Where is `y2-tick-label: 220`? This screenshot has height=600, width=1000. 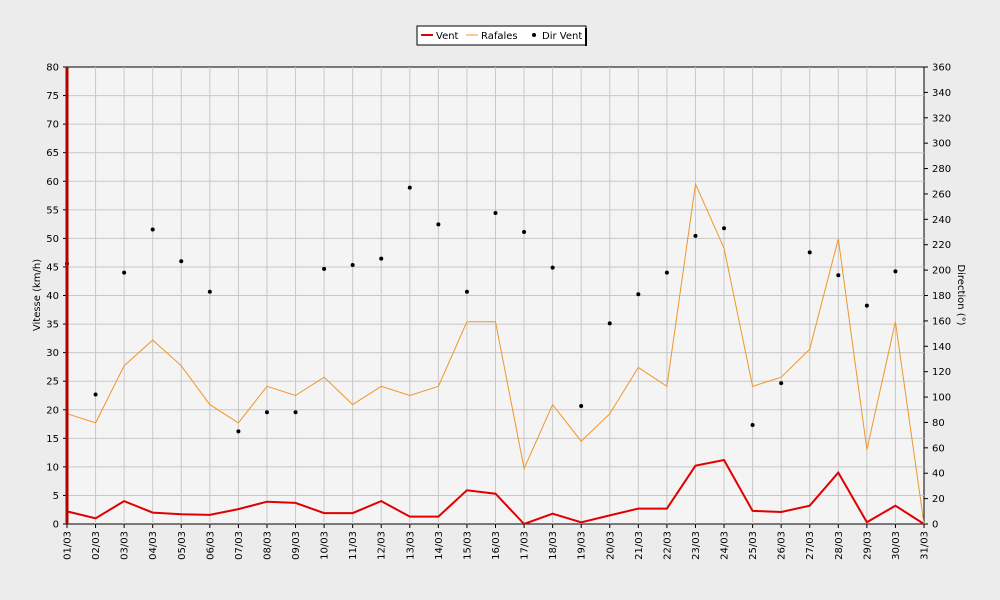
y2-tick-label: 220 is located at coordinates (941, 245).